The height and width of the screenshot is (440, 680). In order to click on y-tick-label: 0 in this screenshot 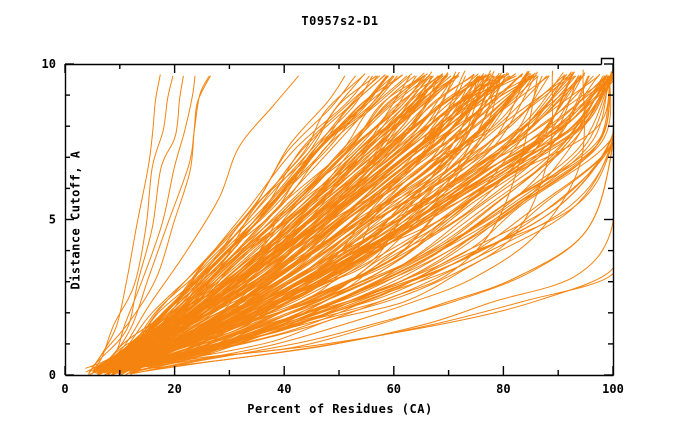, I will do `click(52, 375)`.